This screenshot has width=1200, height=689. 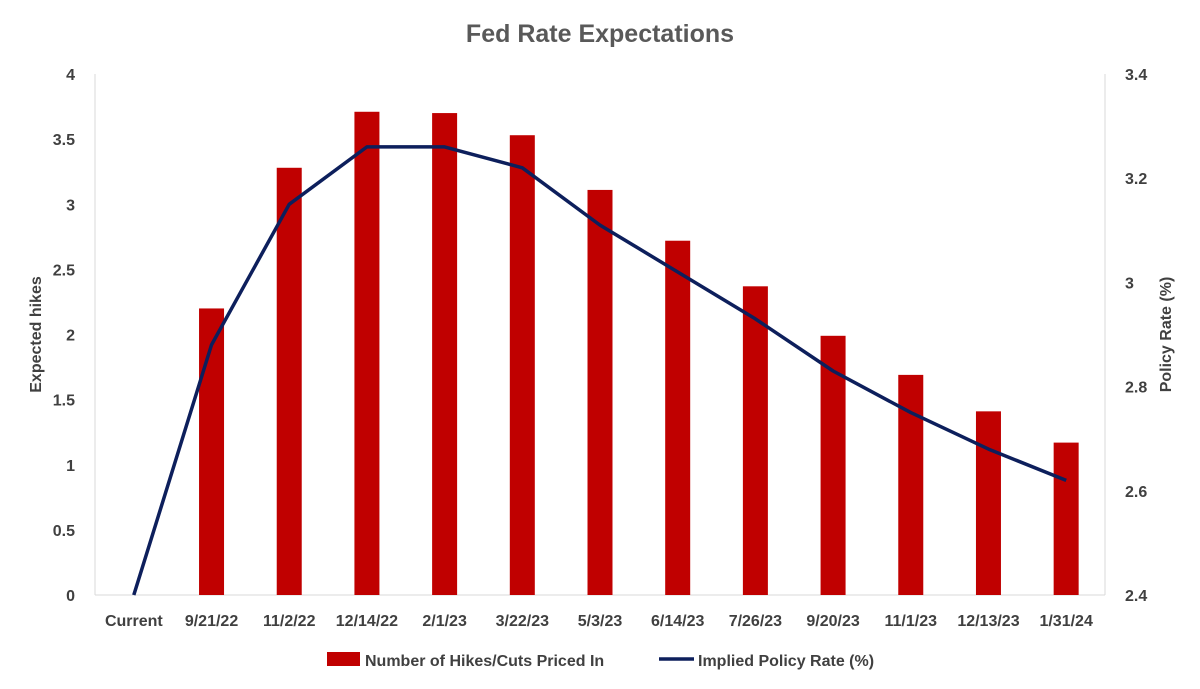 I want to click on x-tick-label: 11/1/23, so click(x=911, y=621).